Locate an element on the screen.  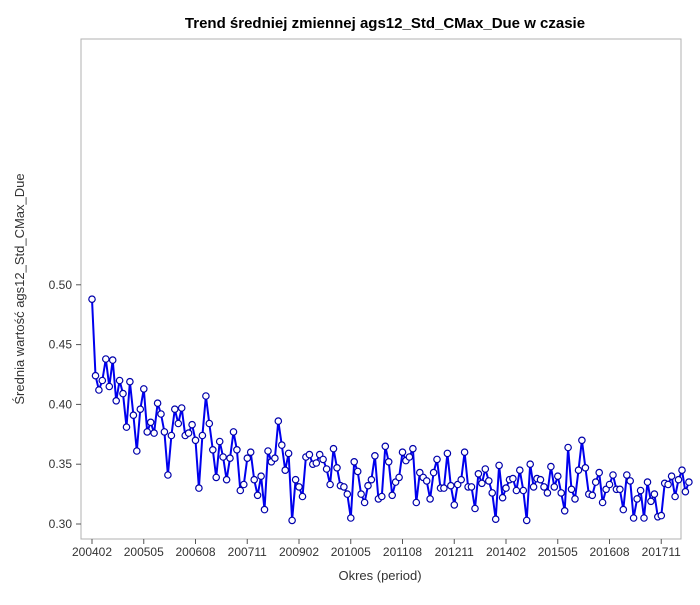
y-axis-label: Średnia wartość ags12_Std_CMax_Due is located at coordinates (19, 288).